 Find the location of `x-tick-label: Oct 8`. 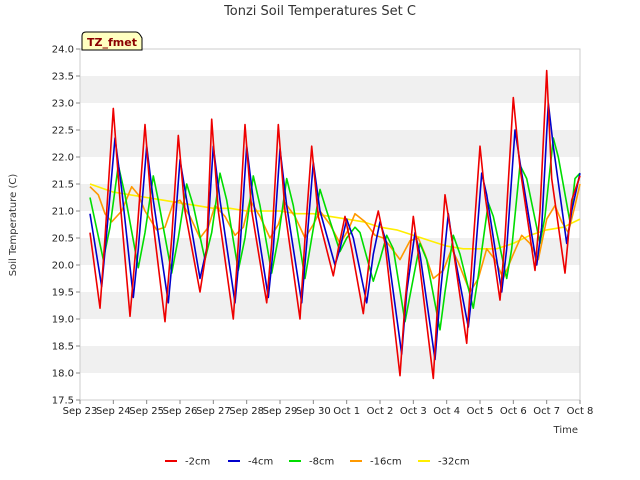

x-tick-label: Oct 8 is located at coordinates (580, 411).